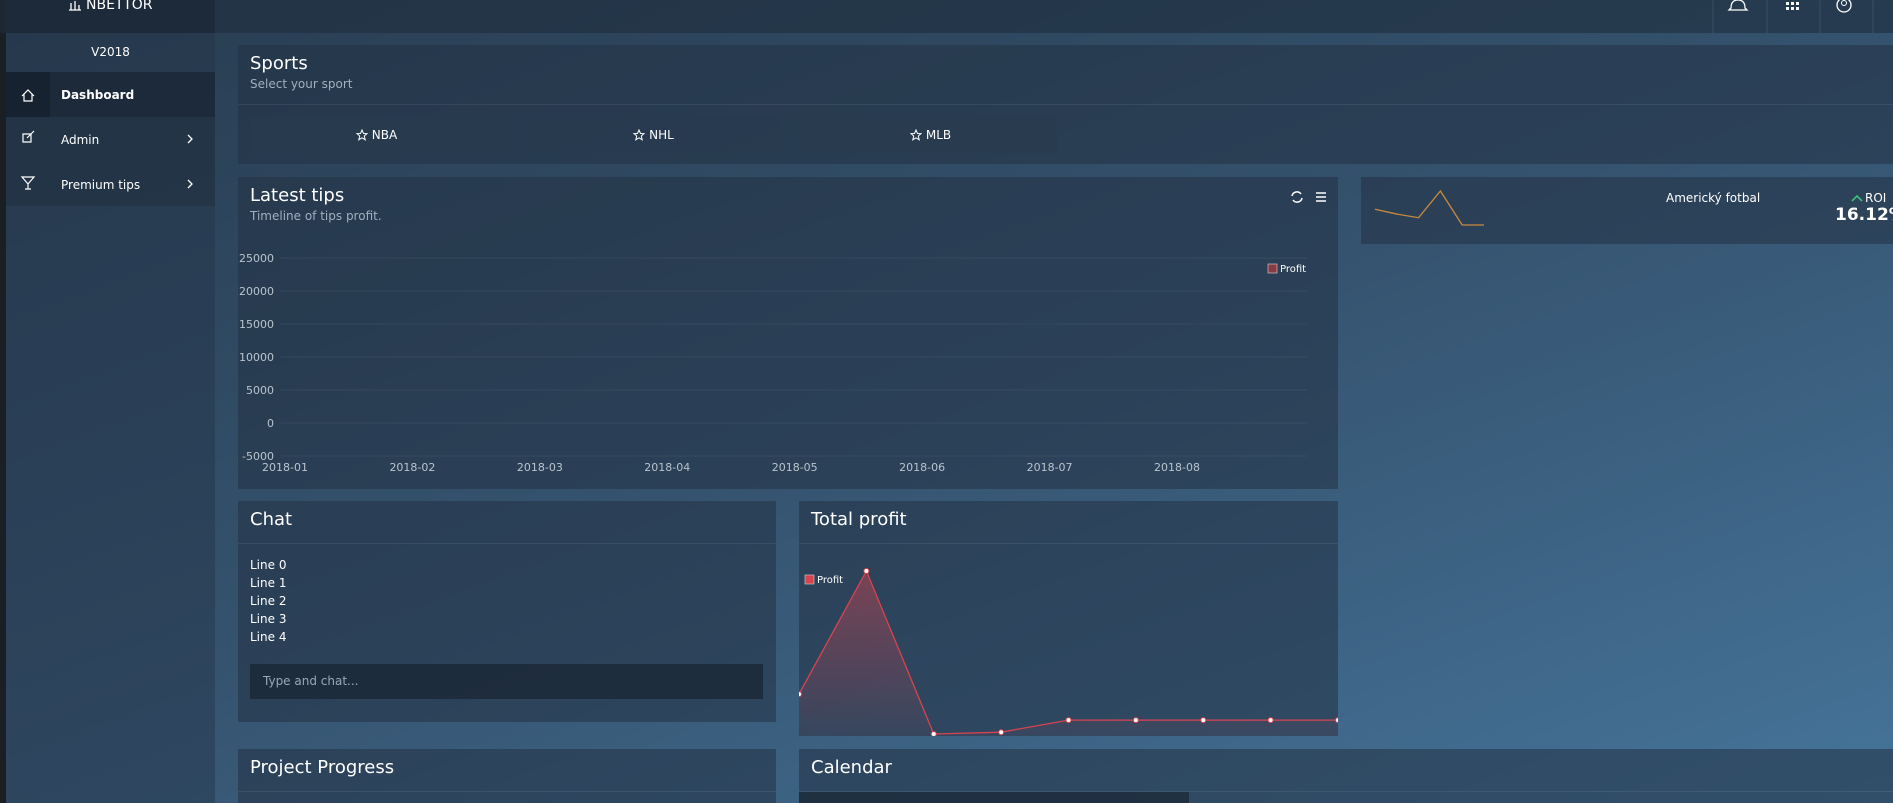 This screenshot has width=1893, height=803. Describe the element at coordinates (507, 776) in the screenshot. I see `project-progress-panel: Project Progress` at that location.